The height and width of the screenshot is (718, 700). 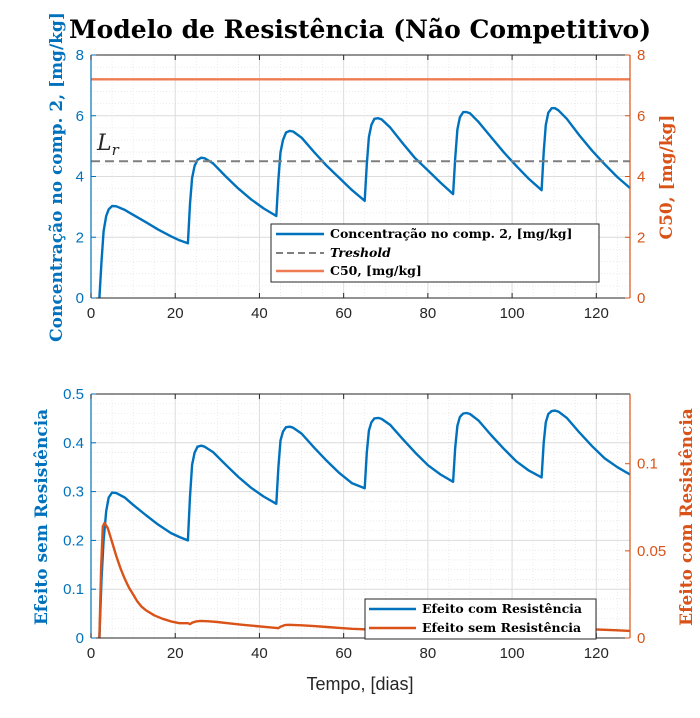 I want to click on bottom-y-axis-label: Efeito sem Resistência, so click(x=42, y=517).